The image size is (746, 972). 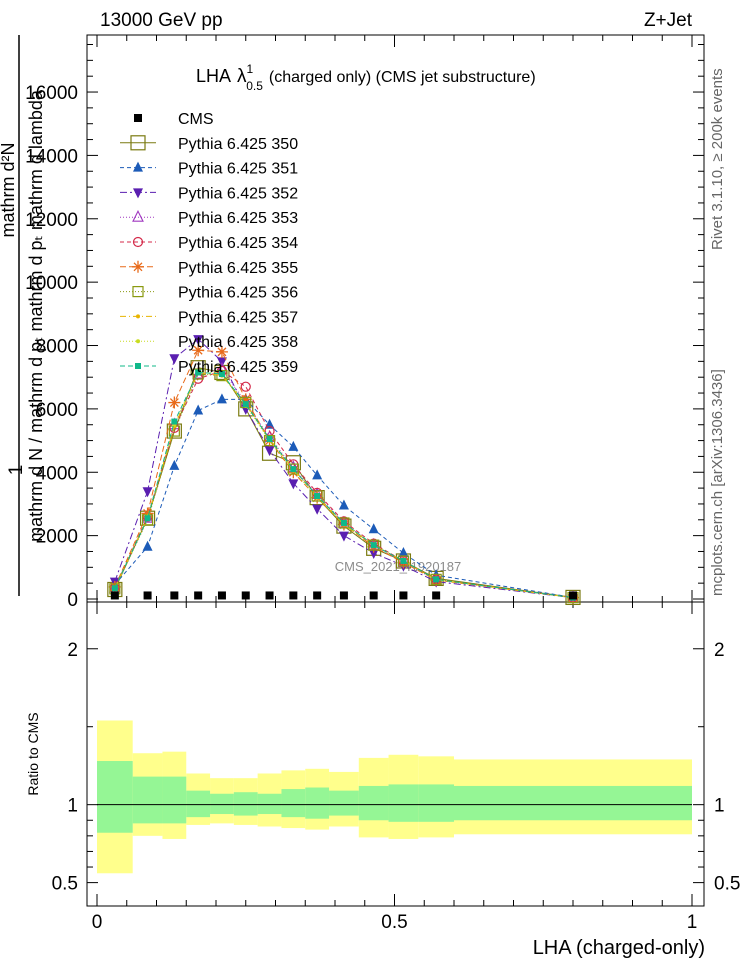 I want to click on header-right: Z+Jet, so click(x=668, y=20).